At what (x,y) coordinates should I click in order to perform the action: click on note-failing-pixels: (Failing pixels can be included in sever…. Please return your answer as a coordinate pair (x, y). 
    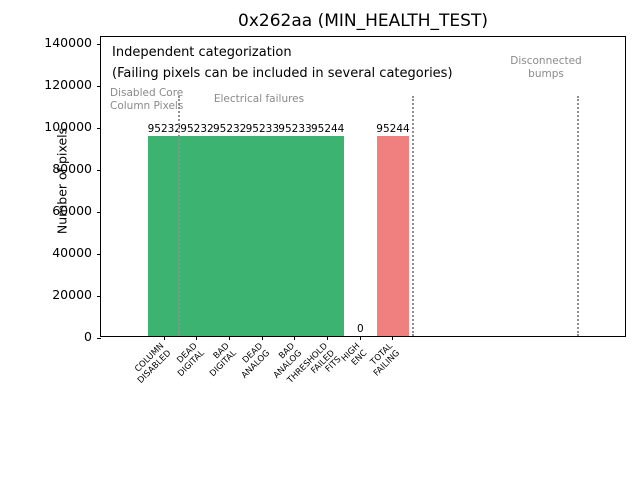
    Looking at the image, I should click on (282, 73).